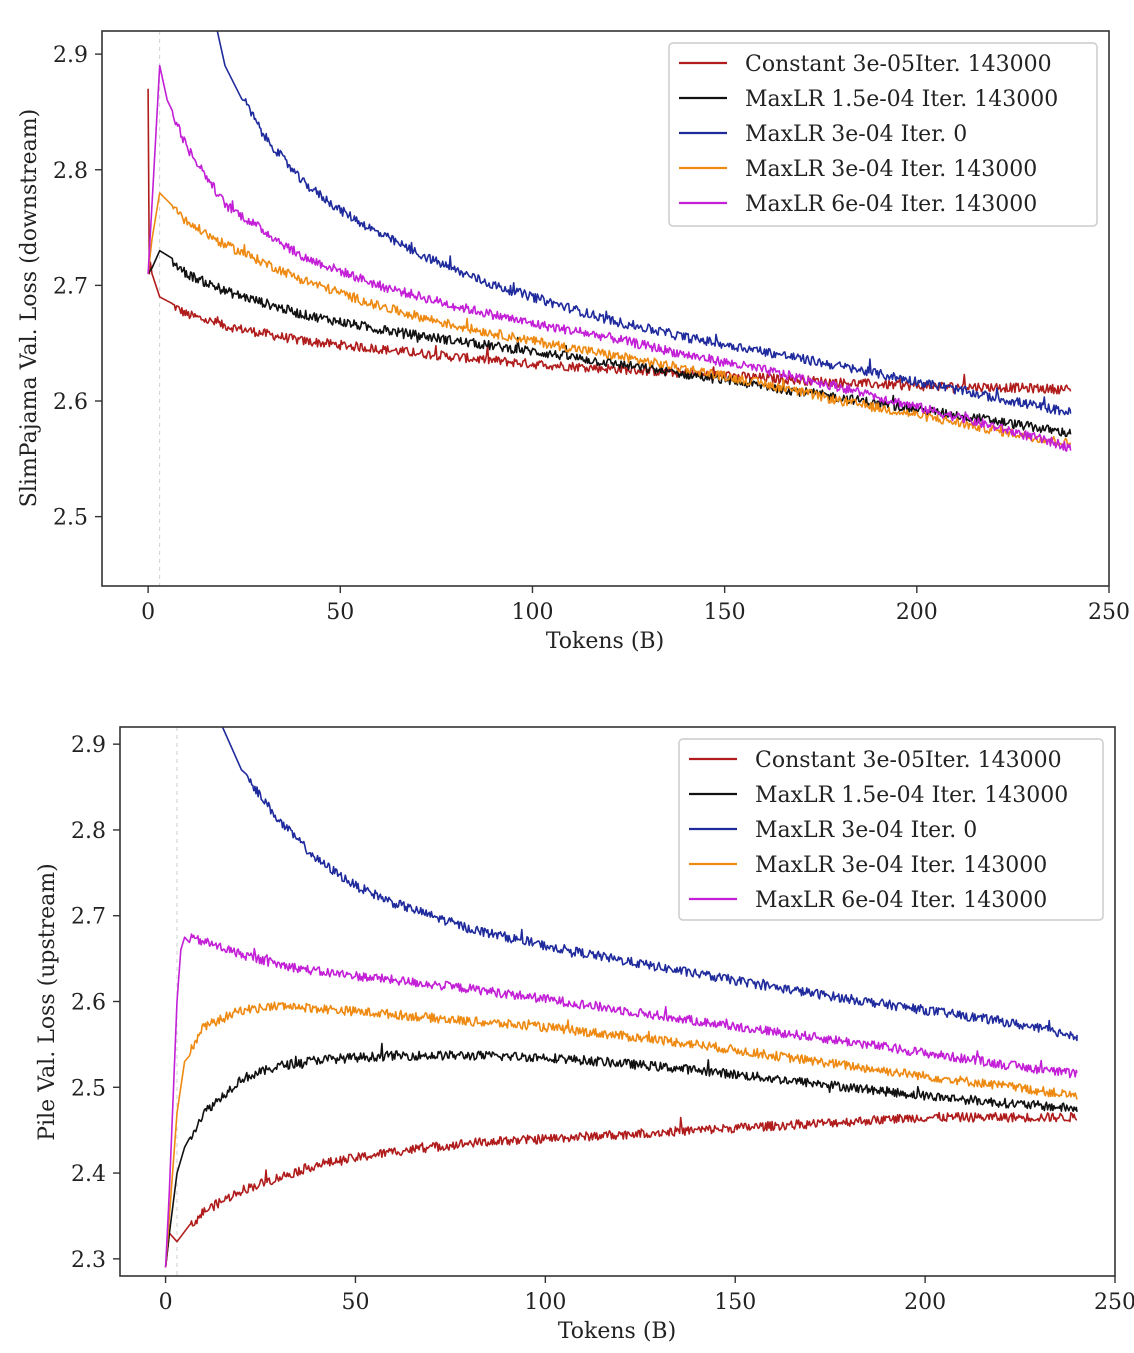 Image resolution: width=1134 pixels, height=1353 pixels. What do you see at coordinates (88, 1174) in the screenshot?
I see `y-tick-label: 2.4` at bounding box center [88, 1174].